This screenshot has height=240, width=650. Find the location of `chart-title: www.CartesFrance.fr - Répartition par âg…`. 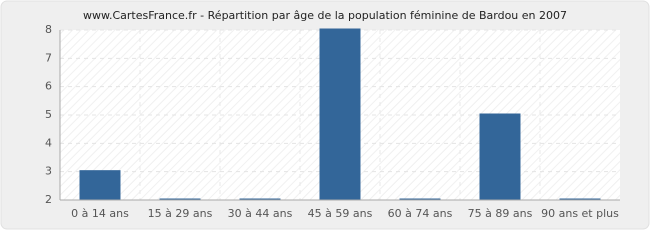

chart-title: www.CartesFrance.fr - Répartition par âg… is located at coordinates (325, 15).